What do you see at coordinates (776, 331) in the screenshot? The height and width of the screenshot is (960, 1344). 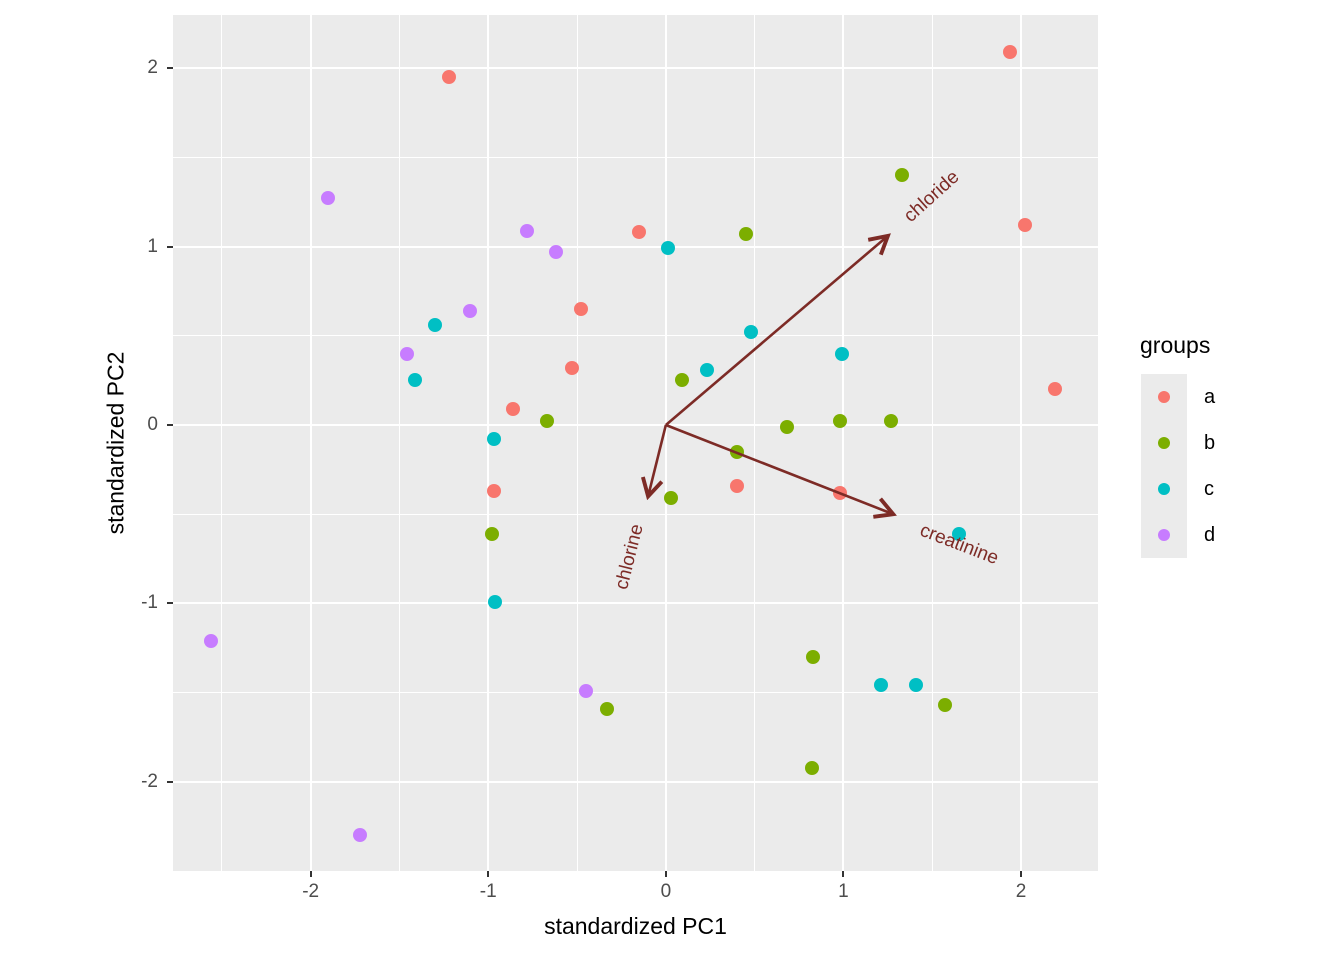 I see `loading-arrow-chloride` at bounding box center [776, 331].